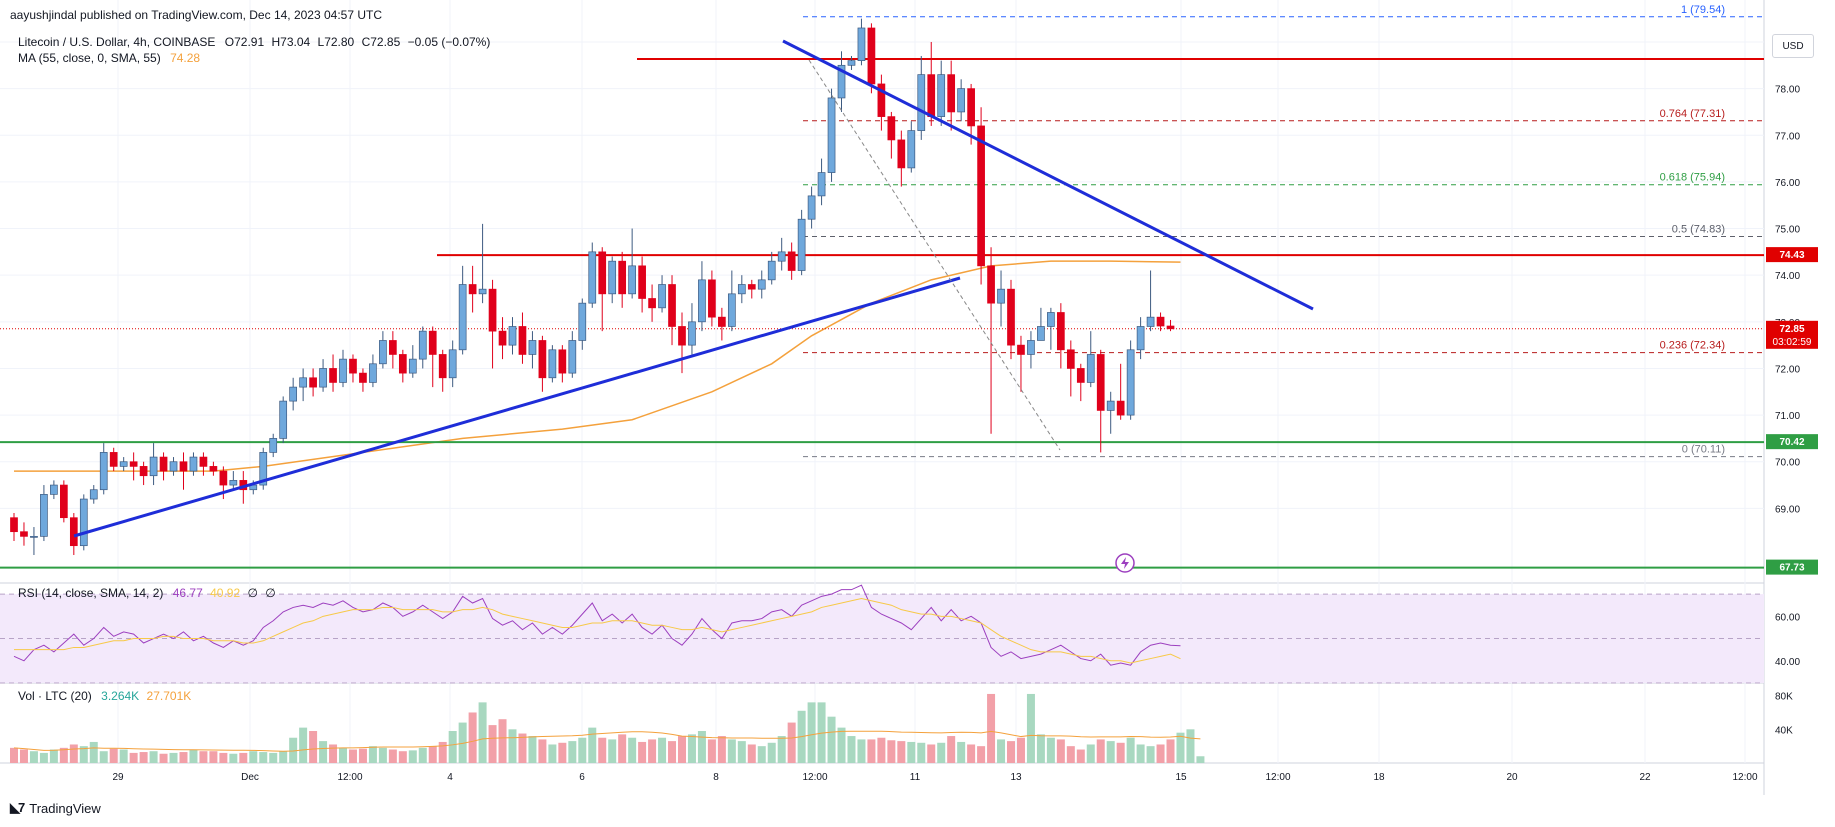 Image resolution: width=1835 pixels, height=827 pixels. I want to click on fib-label: 0.618 (75.94), so click(1692, 178).